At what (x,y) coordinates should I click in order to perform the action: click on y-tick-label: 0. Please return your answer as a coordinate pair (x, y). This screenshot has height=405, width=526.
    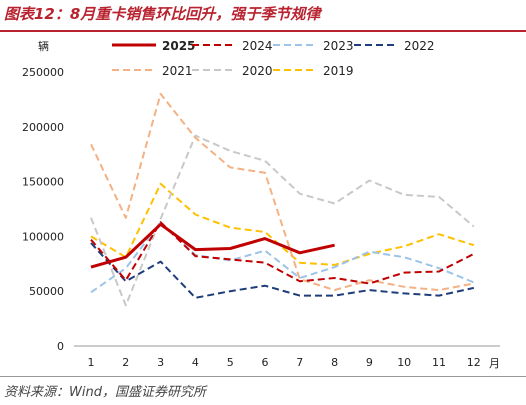
    Looking at the image, I should click on (60, 346).